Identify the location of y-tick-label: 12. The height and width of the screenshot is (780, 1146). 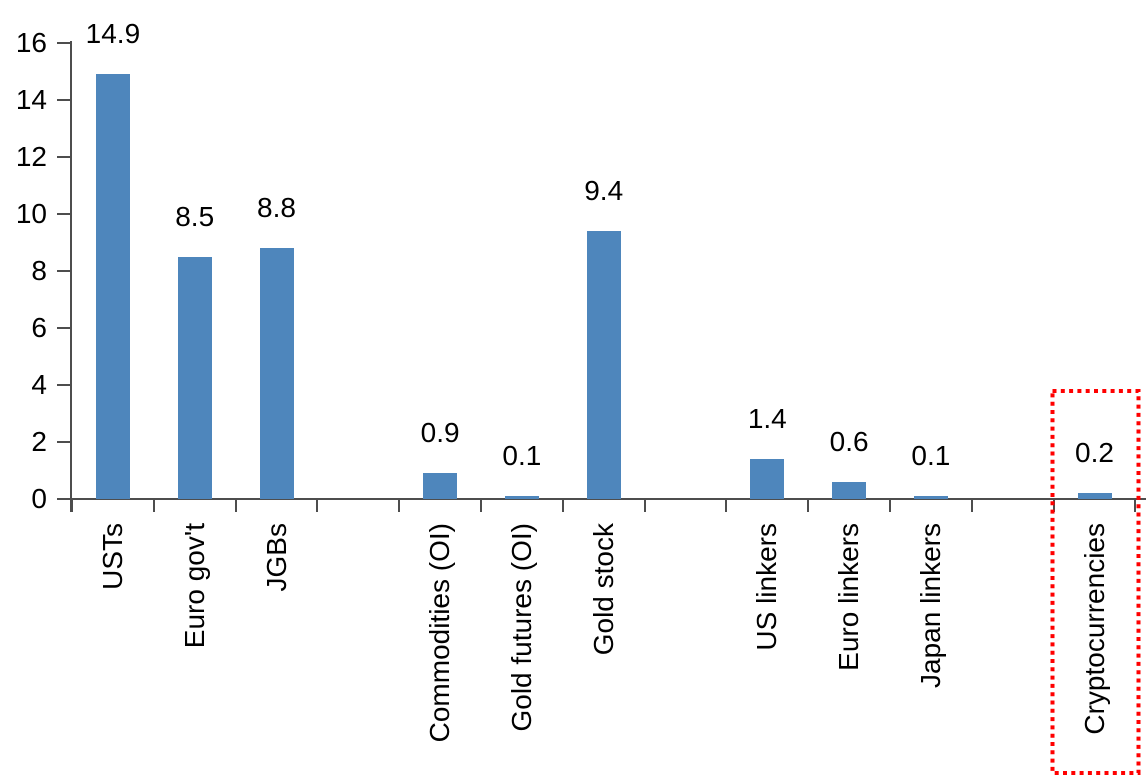
(31, 156).